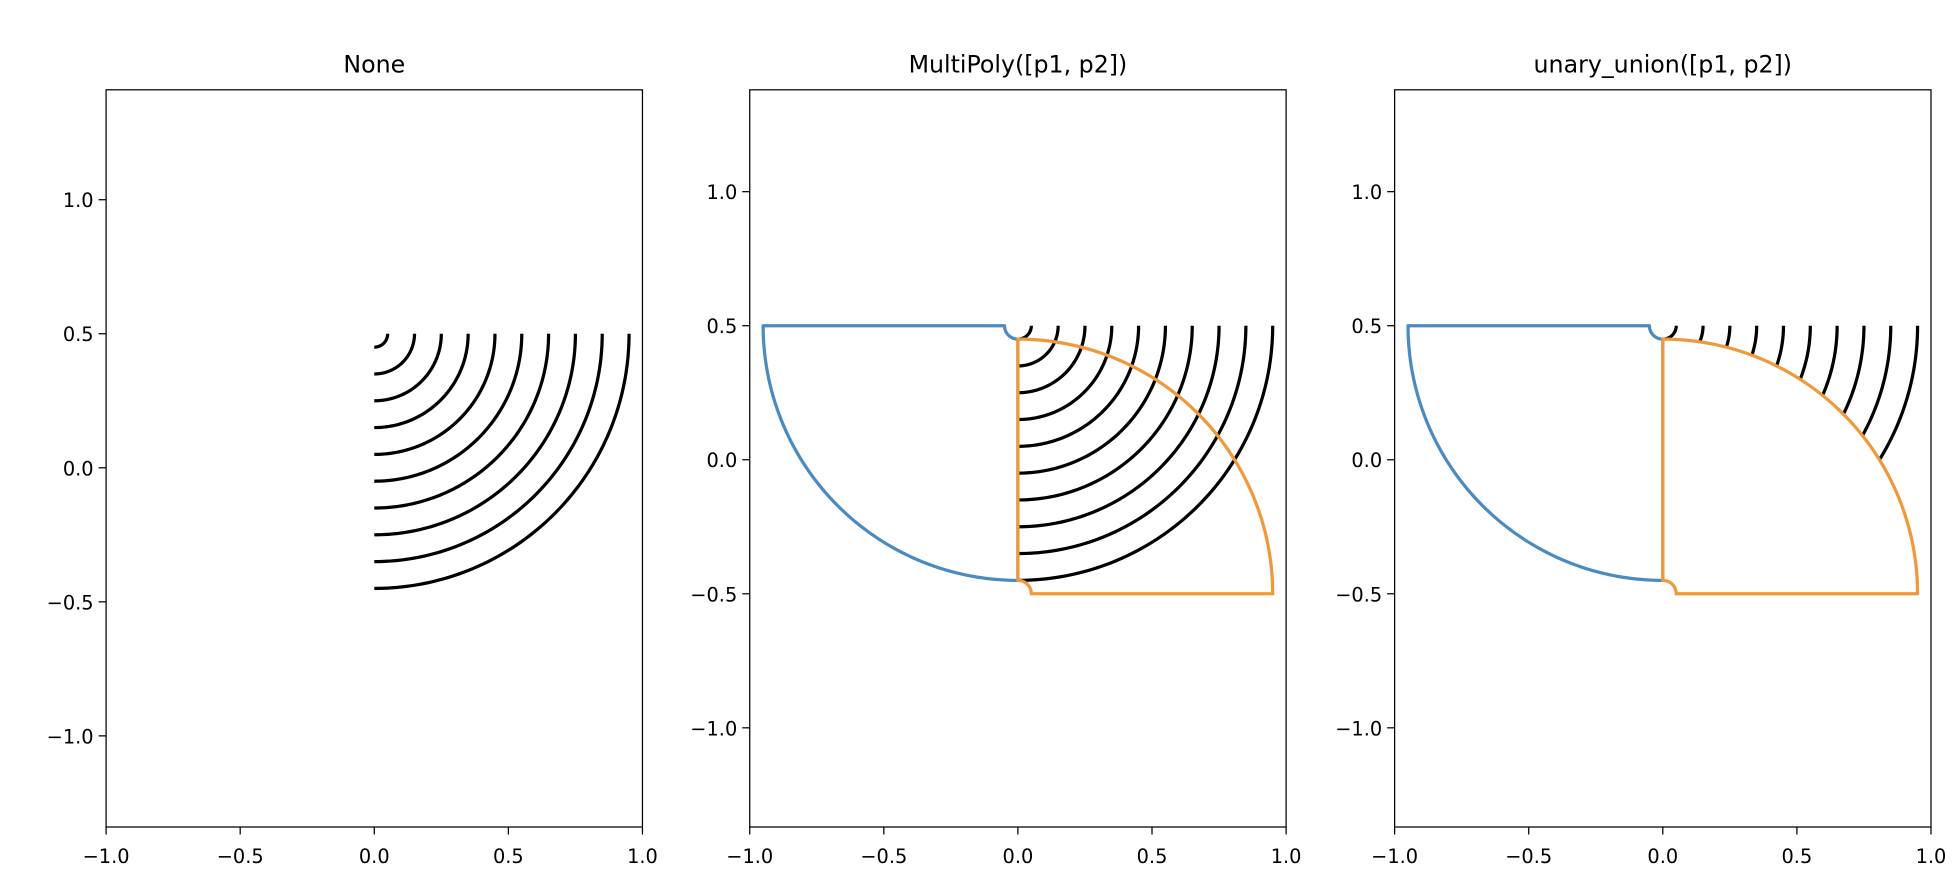  Describe the element at coordinates (1018, 64) in the screenshot. I see `subplot-title: MultiPoly([p1, p2])` at that location.